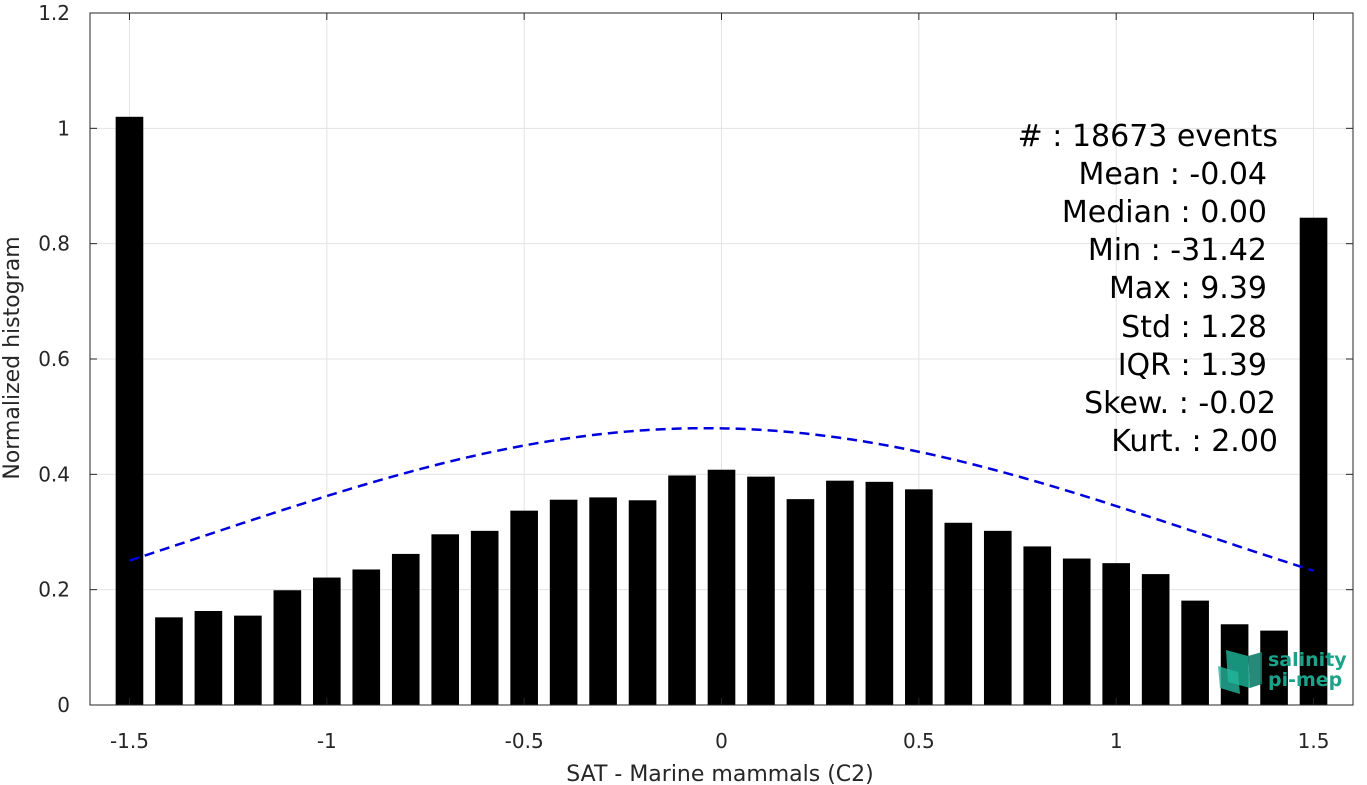  What do you see at coordinates (12, 357) in the screenshot?
I see `y-axis-label: Normalized histogram` at bounding box center [12, 357].